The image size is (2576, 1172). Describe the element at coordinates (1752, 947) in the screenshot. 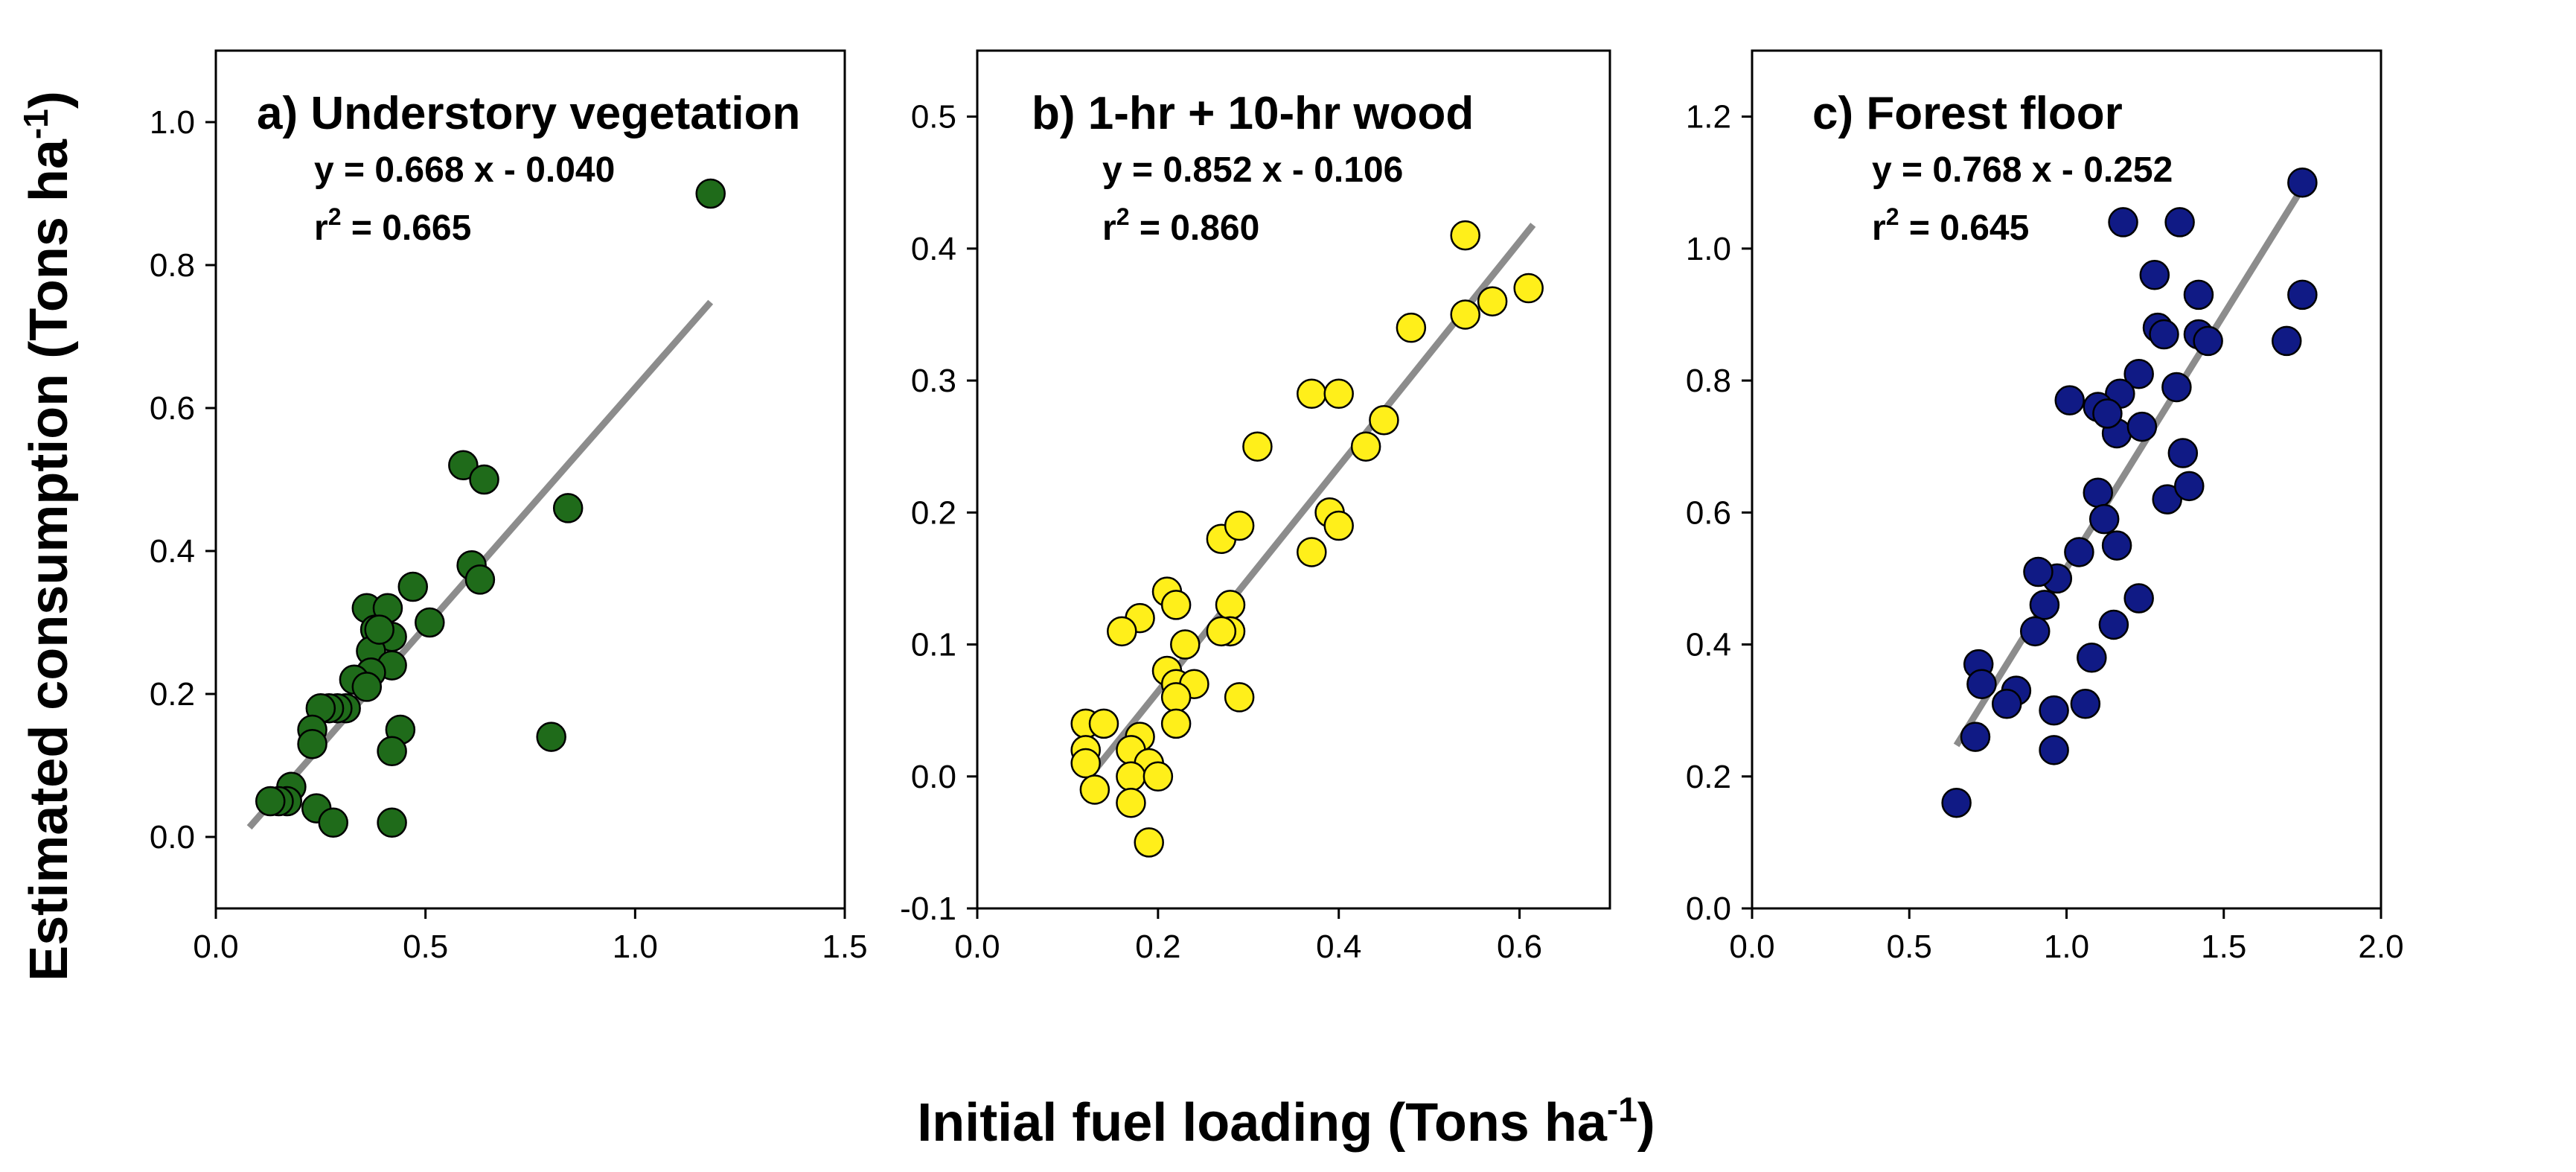

I see `panel-c-x-tick-label: 0.0` at that location.